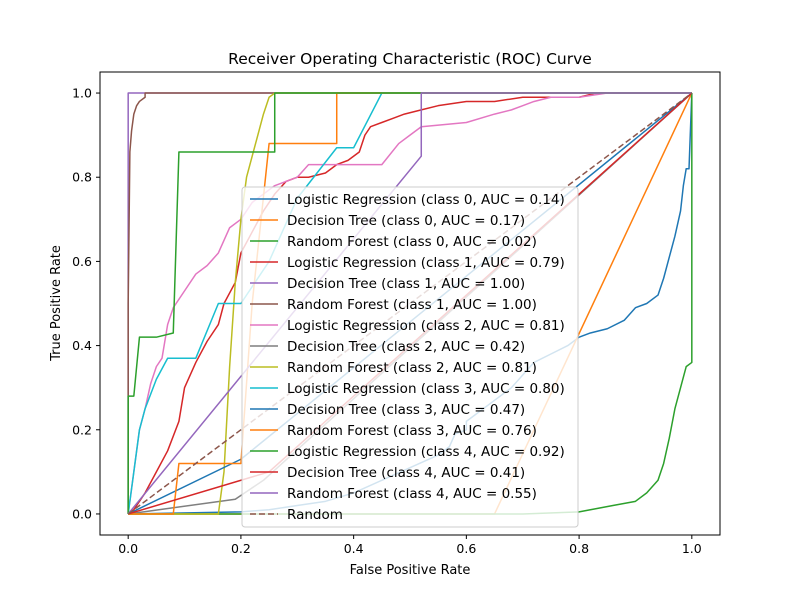  What do you see at coordinates (692, 548) in the screenshot?
I see `x-tick-label: 1.0` at bounding box center [692, 548].